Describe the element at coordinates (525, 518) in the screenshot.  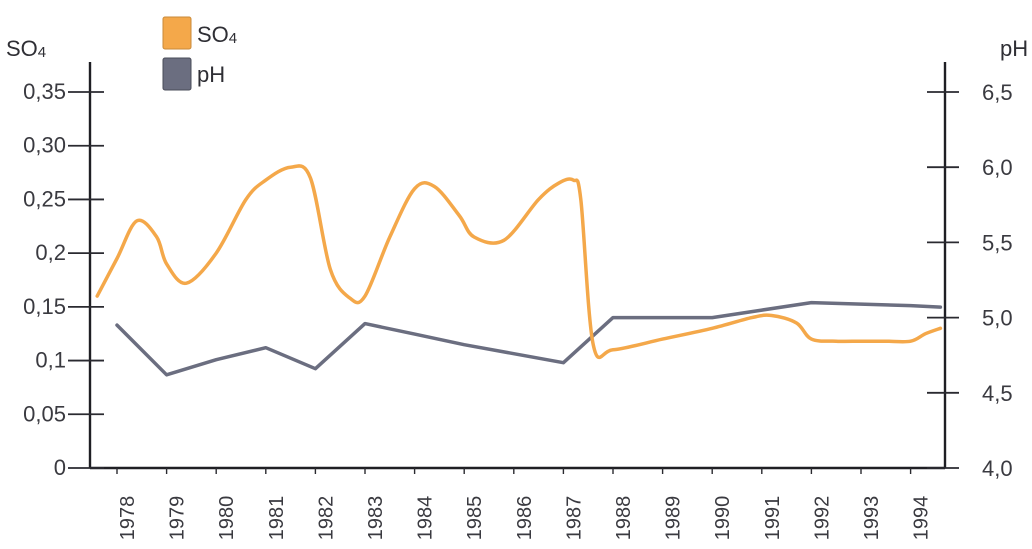
I see `x-tick-label: 1986` at that location.